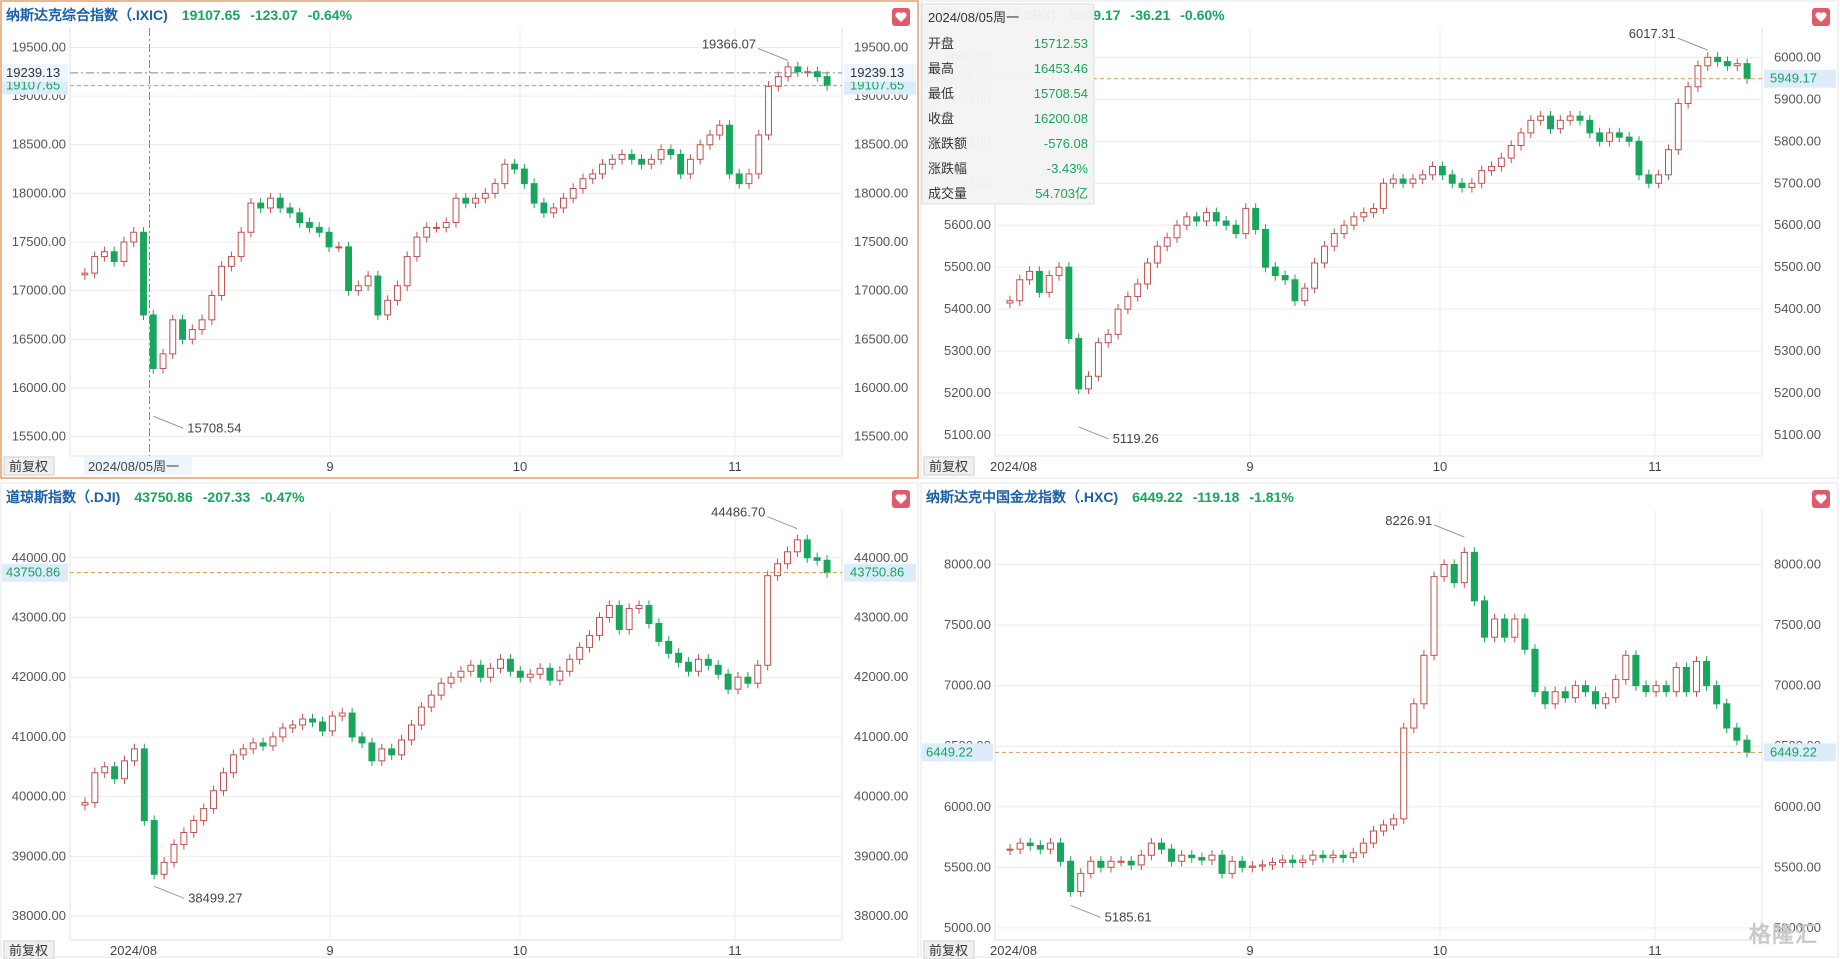  Describe the element at coordinates (138, 466) in the screenshot. I see `date-cursor-tag-bg` at that location.